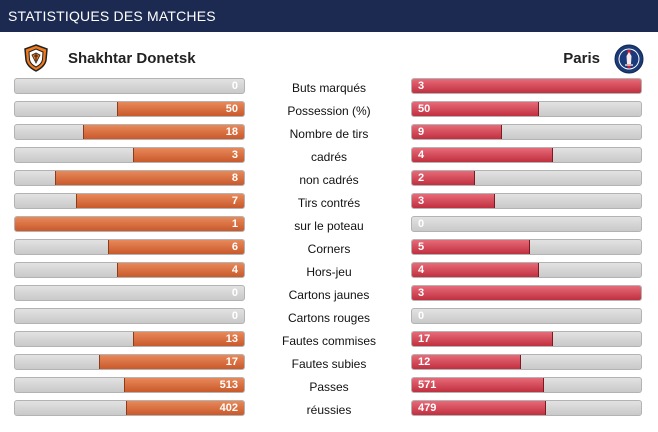  Describe the element at coordinates (329, 411) in the screenshot. I see `stat-row: 402 réussies 479` at that location.